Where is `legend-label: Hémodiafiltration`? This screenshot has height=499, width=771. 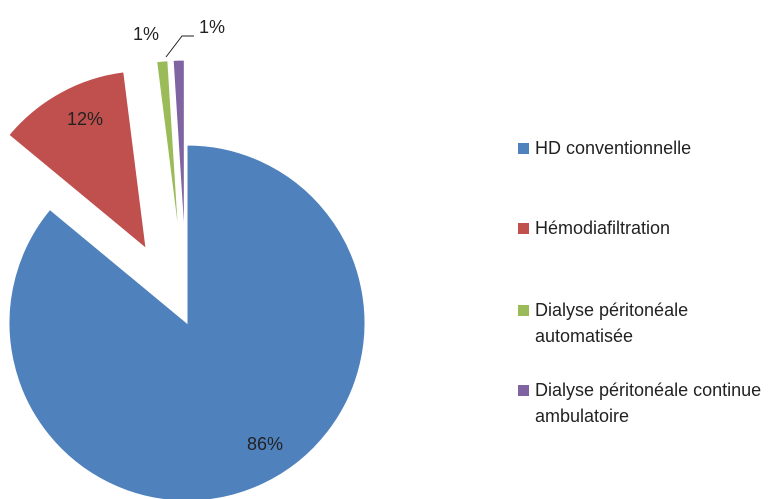
legend-label: Hémodiafiltration is located at coordinates (603, 228).